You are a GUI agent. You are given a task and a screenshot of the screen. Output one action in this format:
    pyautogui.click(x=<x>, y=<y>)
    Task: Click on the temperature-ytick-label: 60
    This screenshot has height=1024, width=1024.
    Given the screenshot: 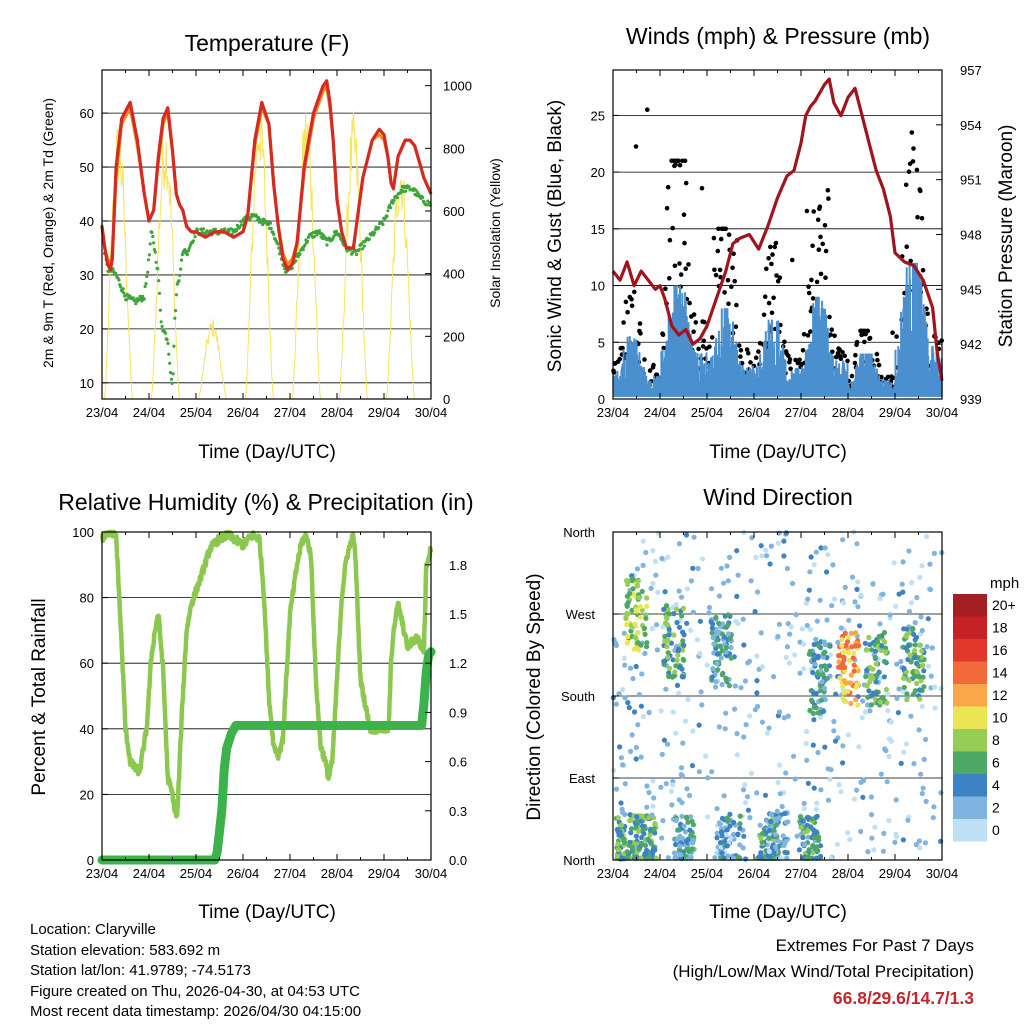 What is the action you would take?
    pyautogui.click(x=87, y=113)
    